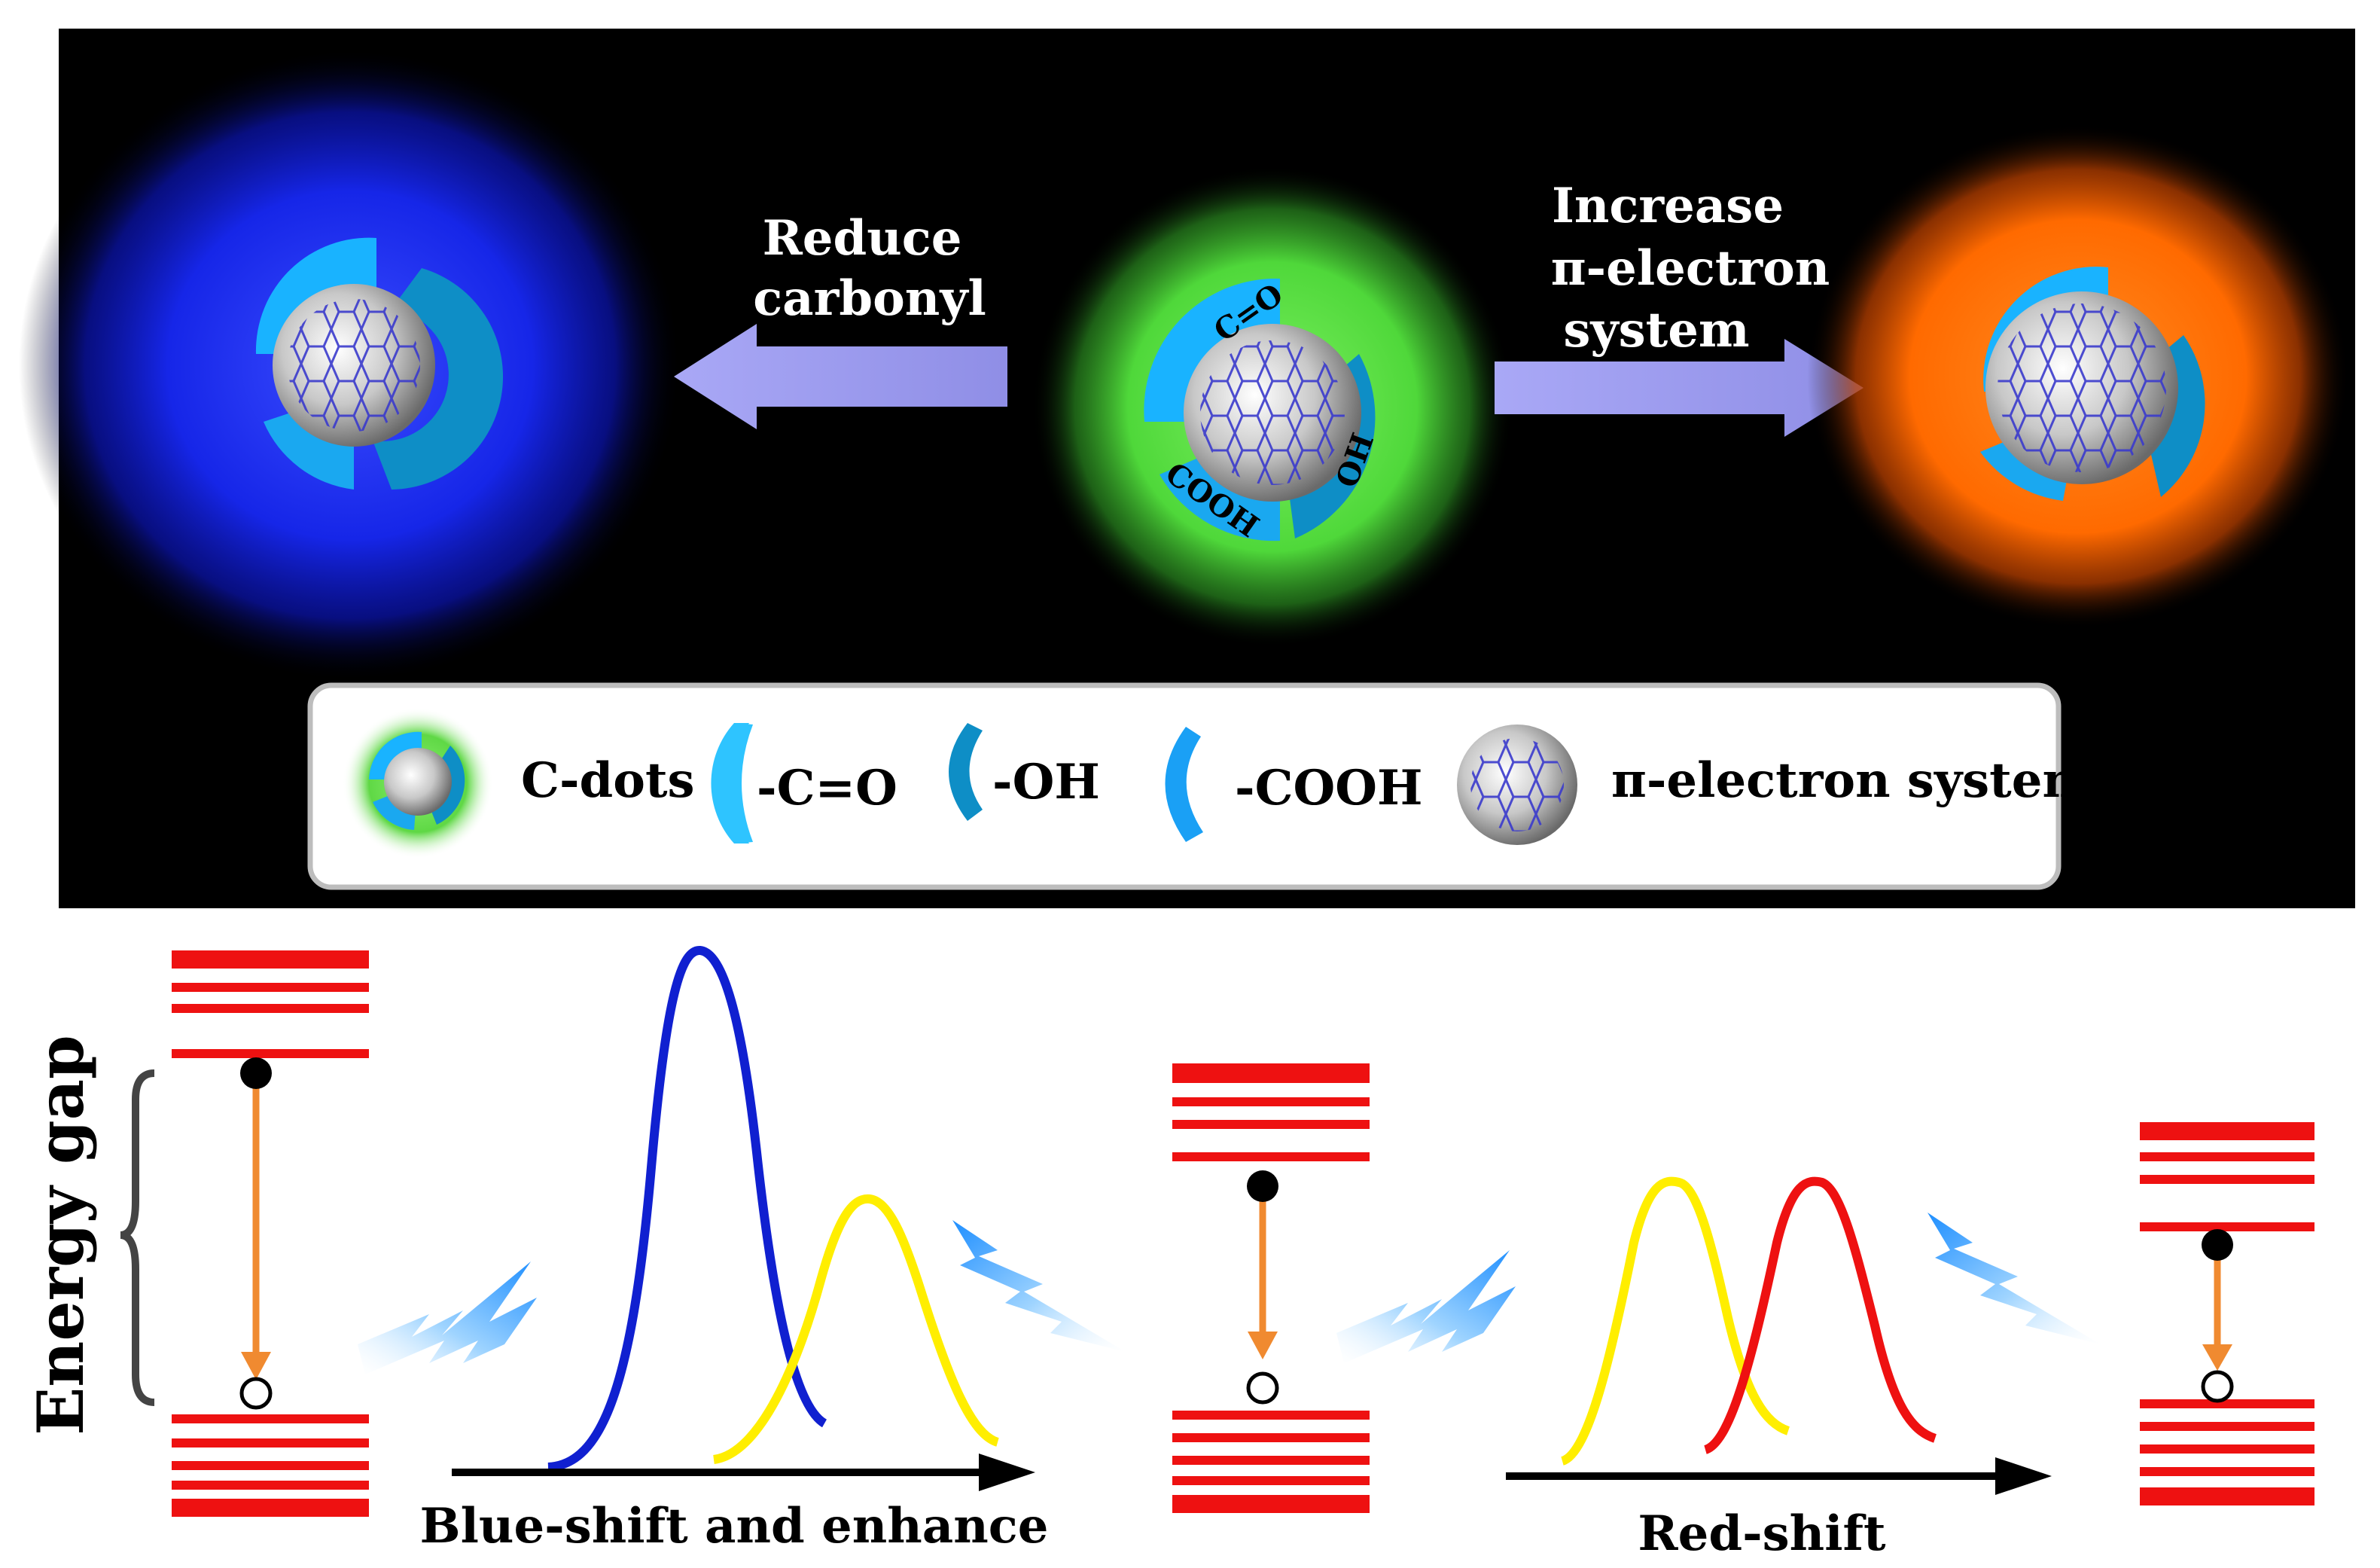  Describe the element at coordinates (862, 238) in the screenshot. I see `reduce-label-line1: Reduce` at that location.